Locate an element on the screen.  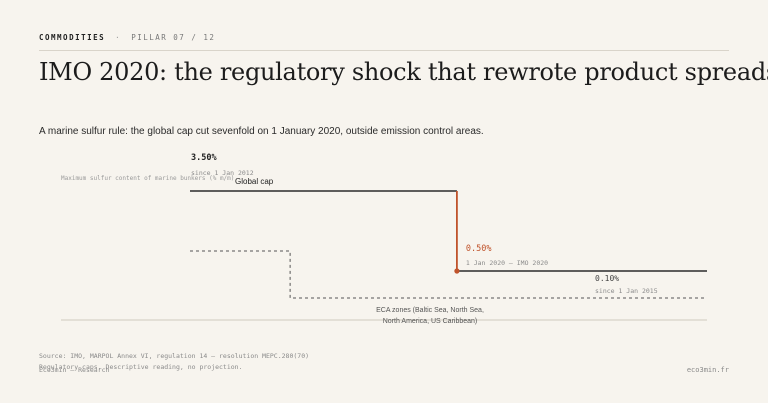
eca-since-label: since 1 Jan 2015 is located at coordinates (626, 291).